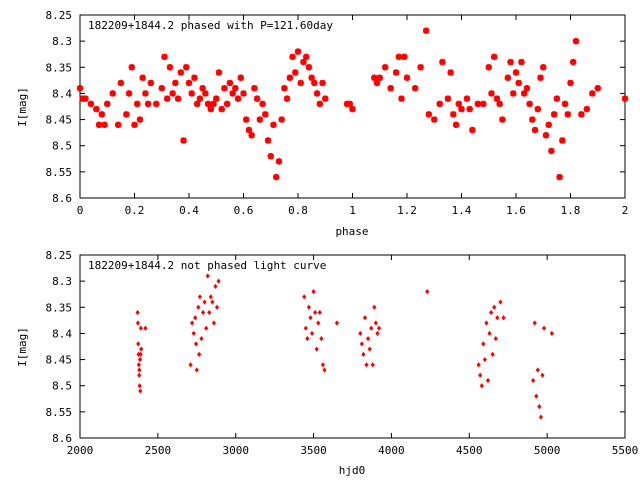 The width and height of the screenshot is (640, 480). What do you see at coordinates (62, 93) in the screenshot?
I see `phased-y-tick-label: 8.4` at bounding box center [62, 93].